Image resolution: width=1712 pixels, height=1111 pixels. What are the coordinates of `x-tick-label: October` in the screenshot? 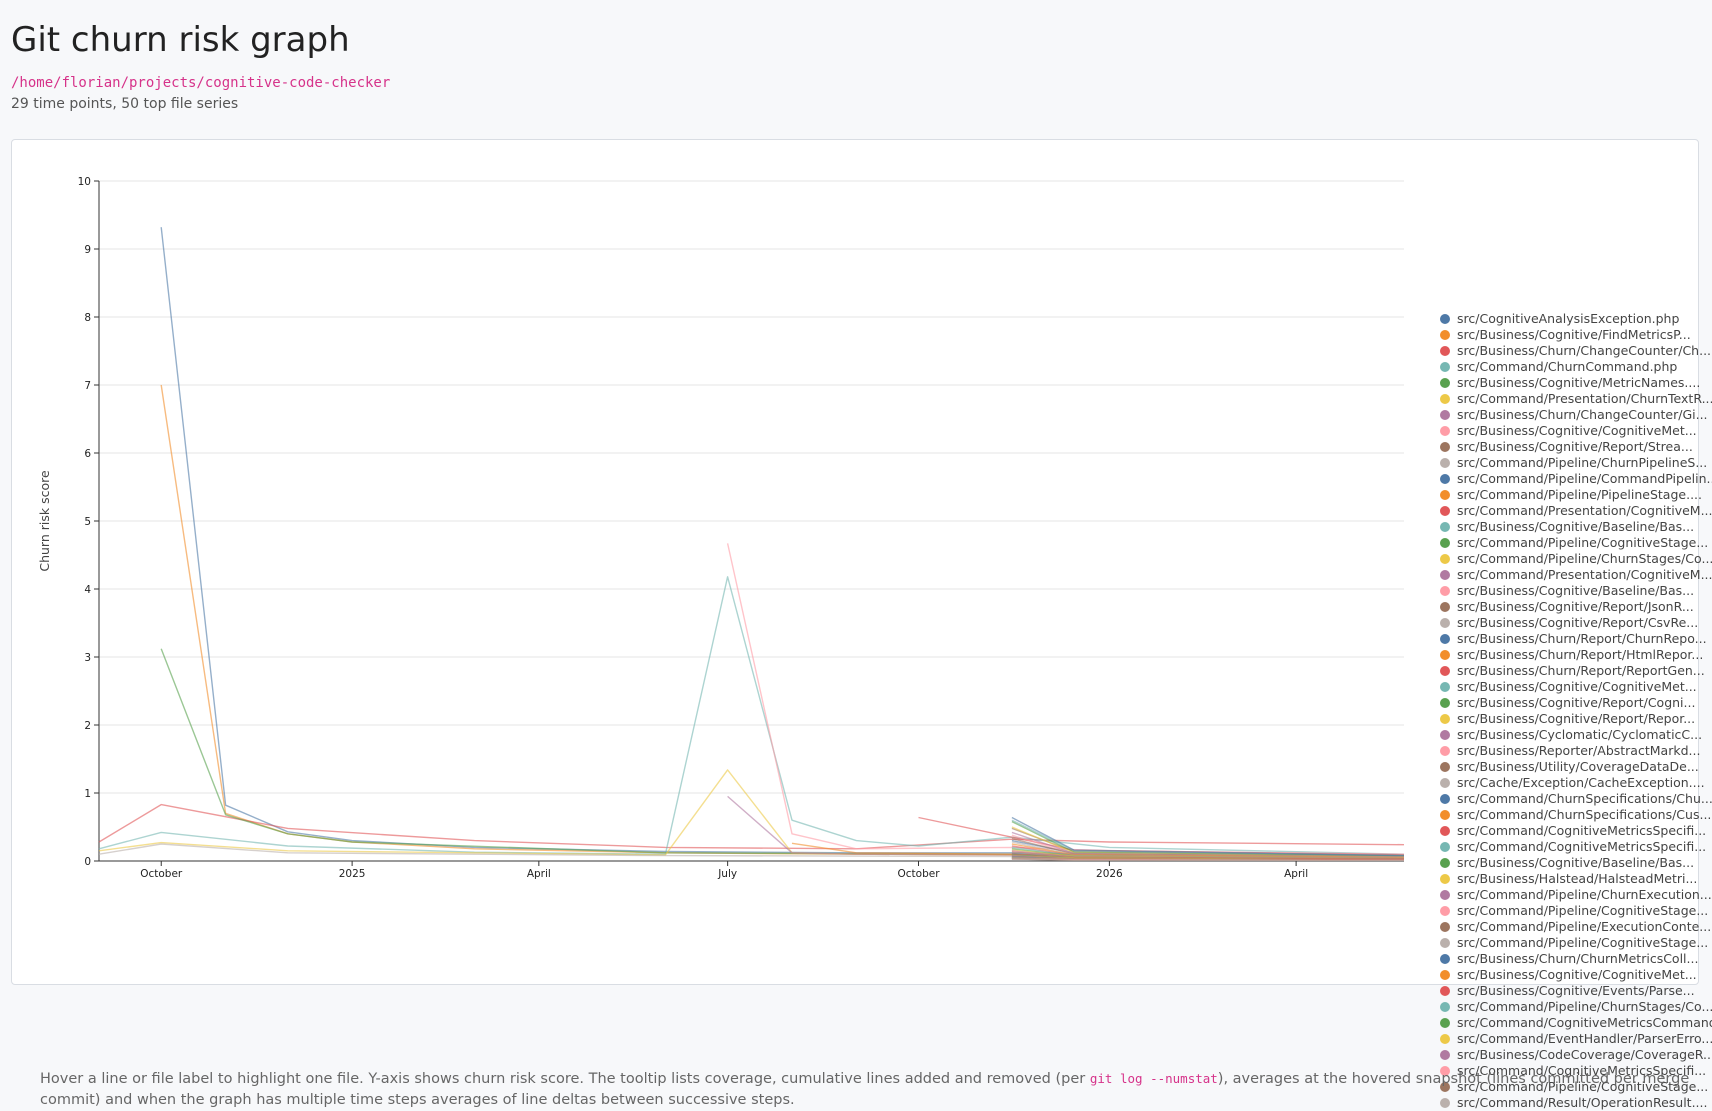 It's located at (918, 874).